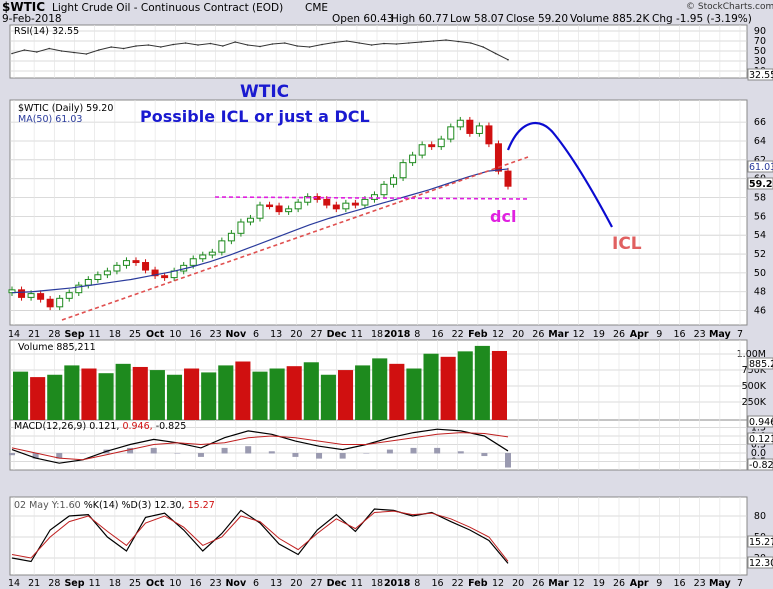 The height and width of the screenshot is (589, 773). I want to click on x-tick-label: 20, so click(296, 583).